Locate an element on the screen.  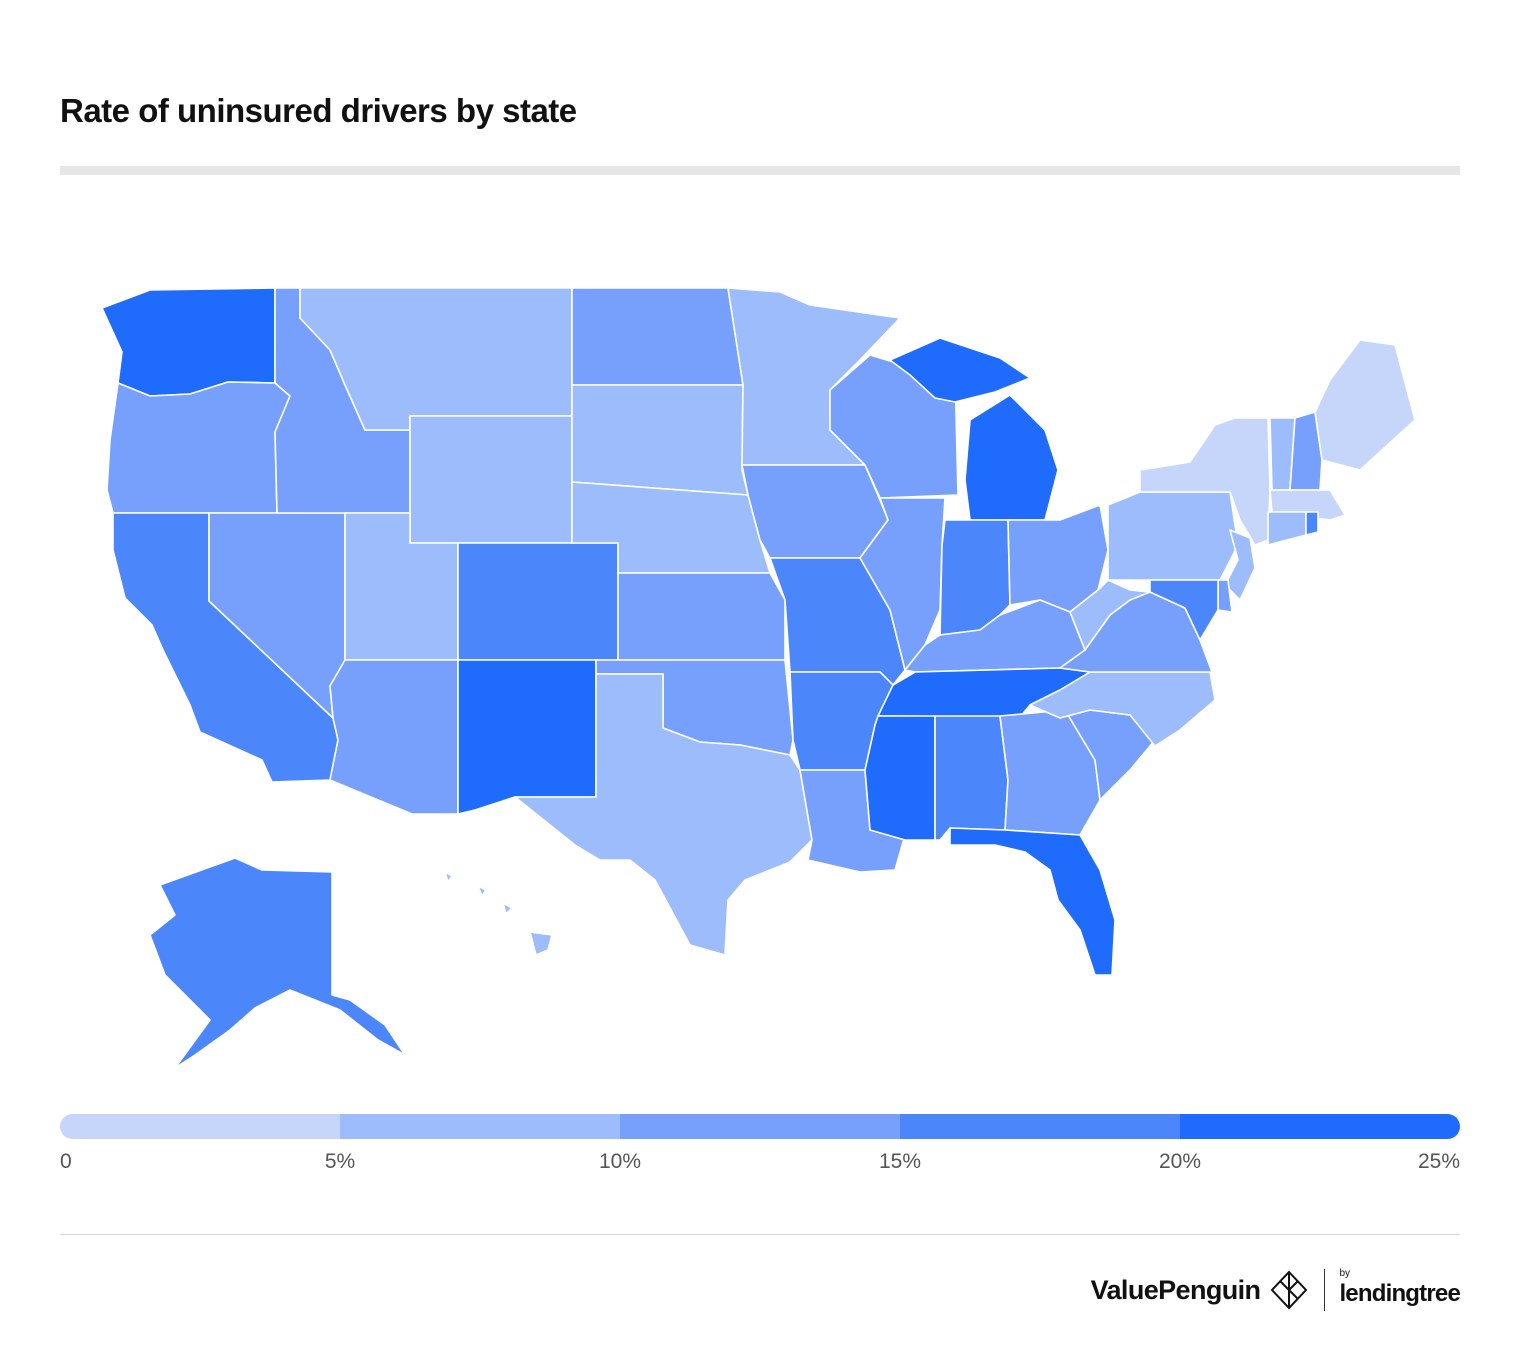
legend-ticks: 0 5% 10% 15% 20% 25% is located at coordinates (760, 1165).